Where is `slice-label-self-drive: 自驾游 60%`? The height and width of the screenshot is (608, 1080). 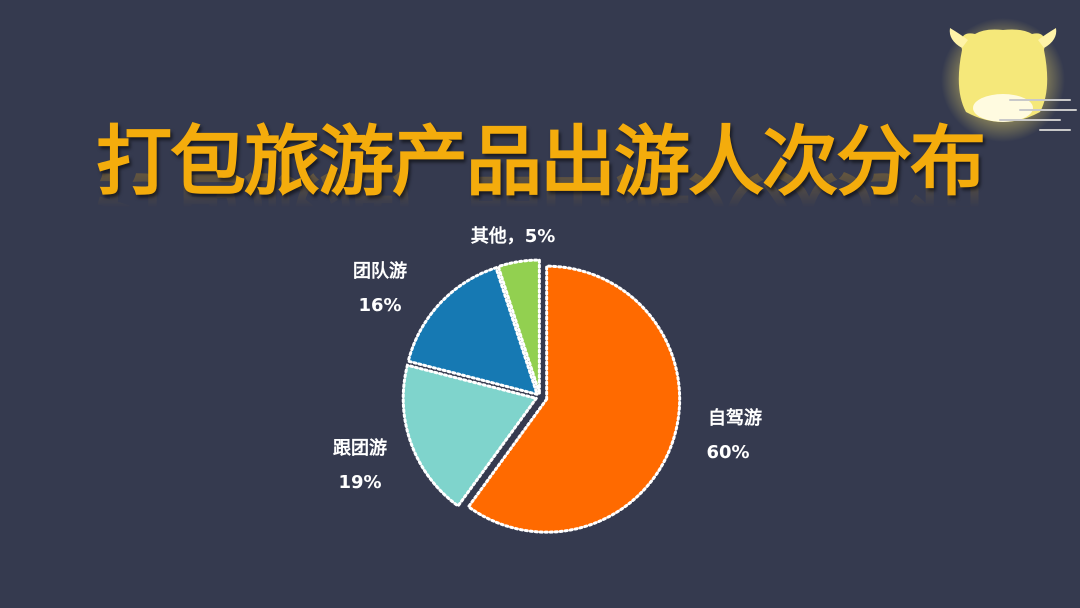
slice-label-self-drive: 自驾游 60% is located at coordinates (734, 435).